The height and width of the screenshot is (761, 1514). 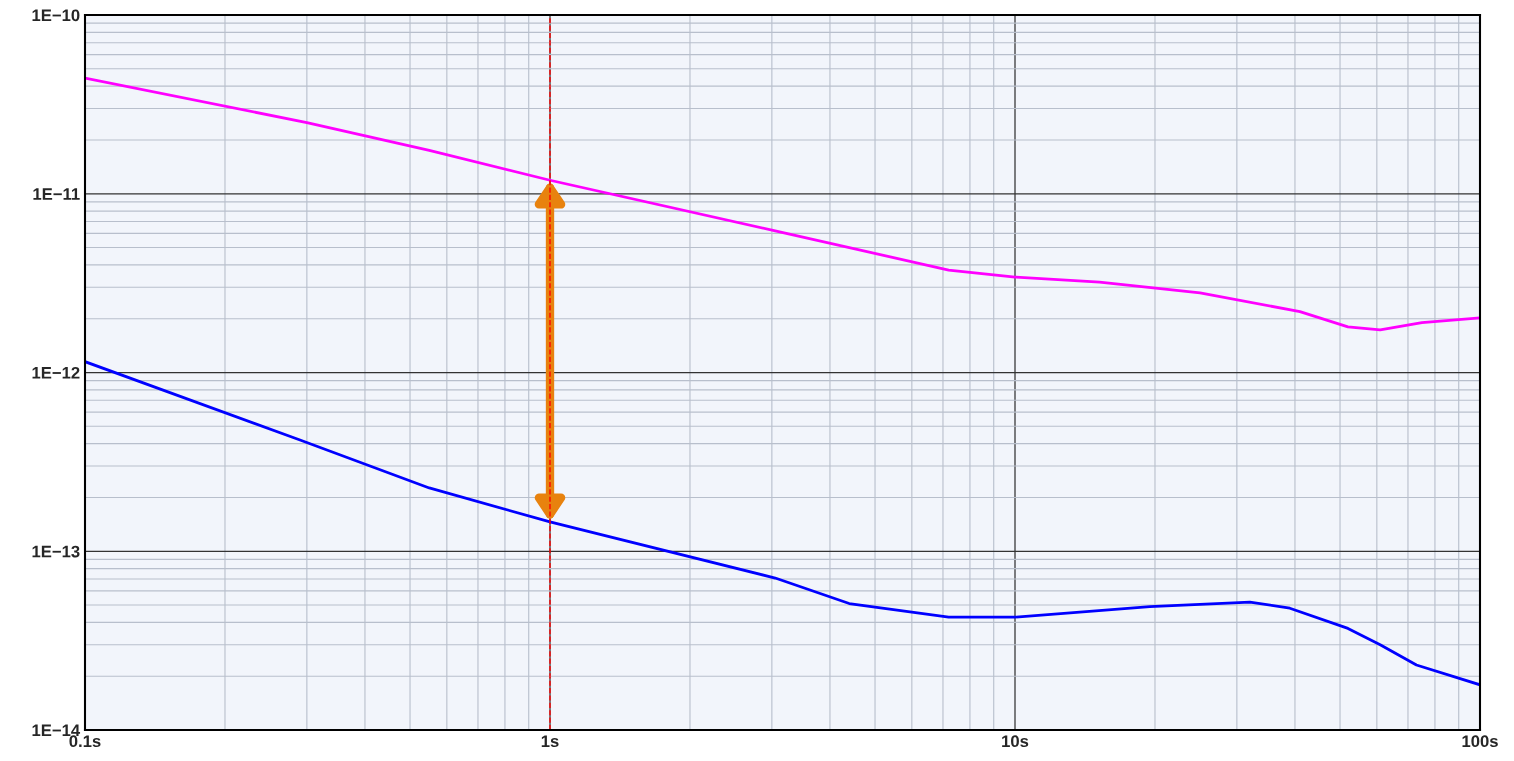 I want to click on x-tick-label: 1s, so click(x=550, y=741).